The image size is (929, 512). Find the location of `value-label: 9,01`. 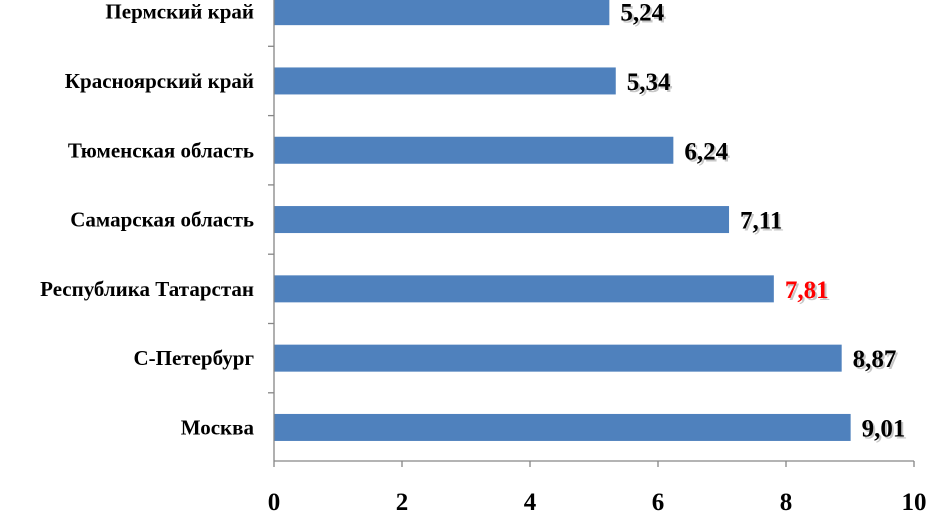

value-label: 9,01 is located at coordinates (884, 428).